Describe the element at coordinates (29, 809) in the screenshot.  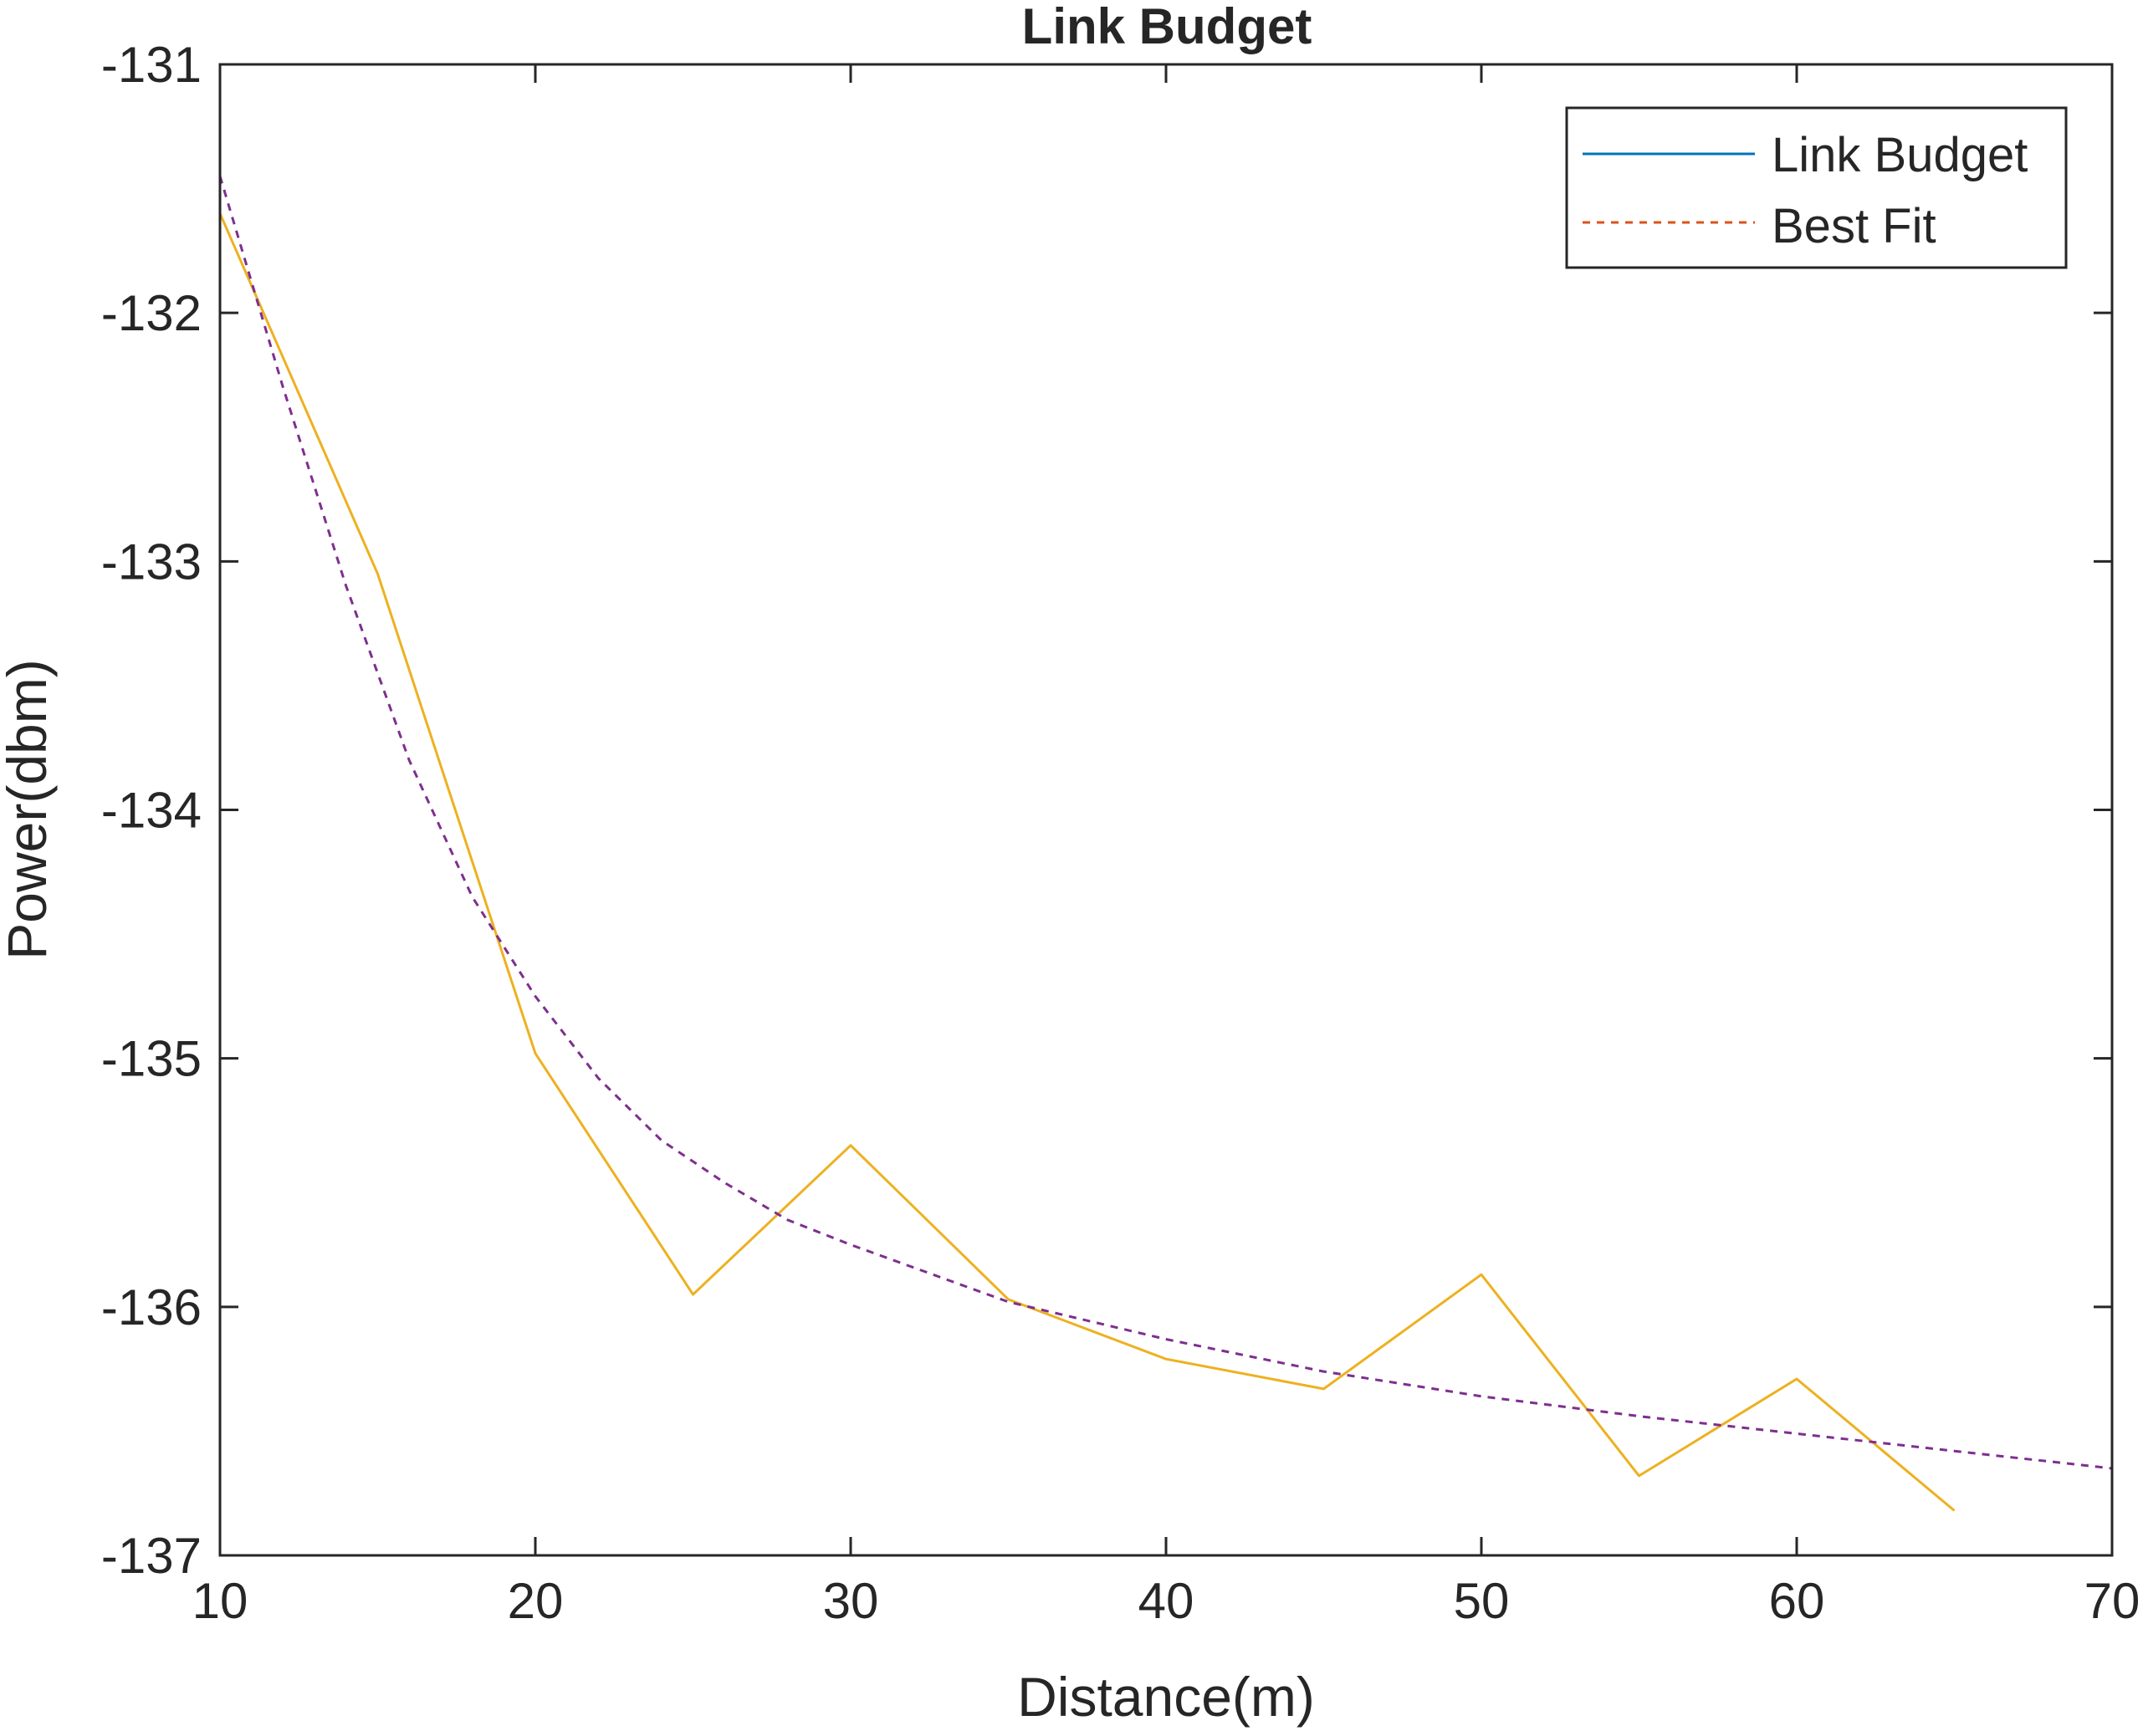
I see `y-axis-label: Power(dbm)` at that location.